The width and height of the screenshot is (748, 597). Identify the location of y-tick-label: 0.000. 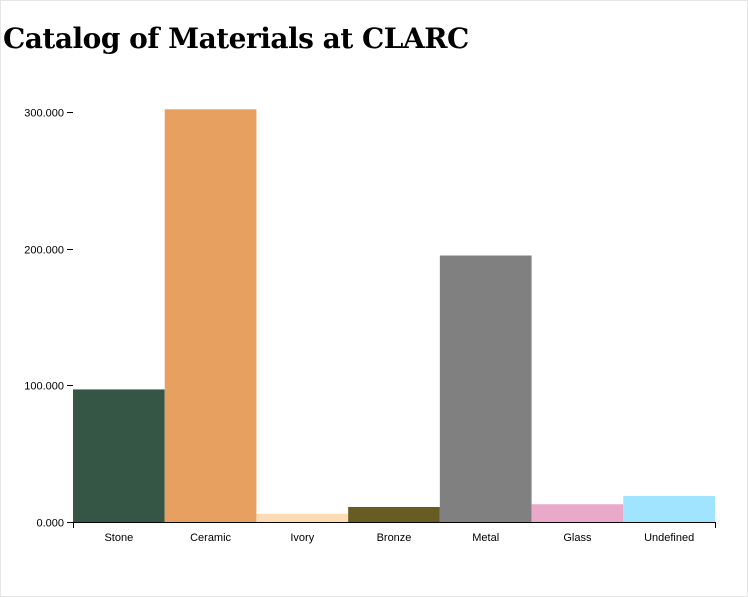
(50, 524).